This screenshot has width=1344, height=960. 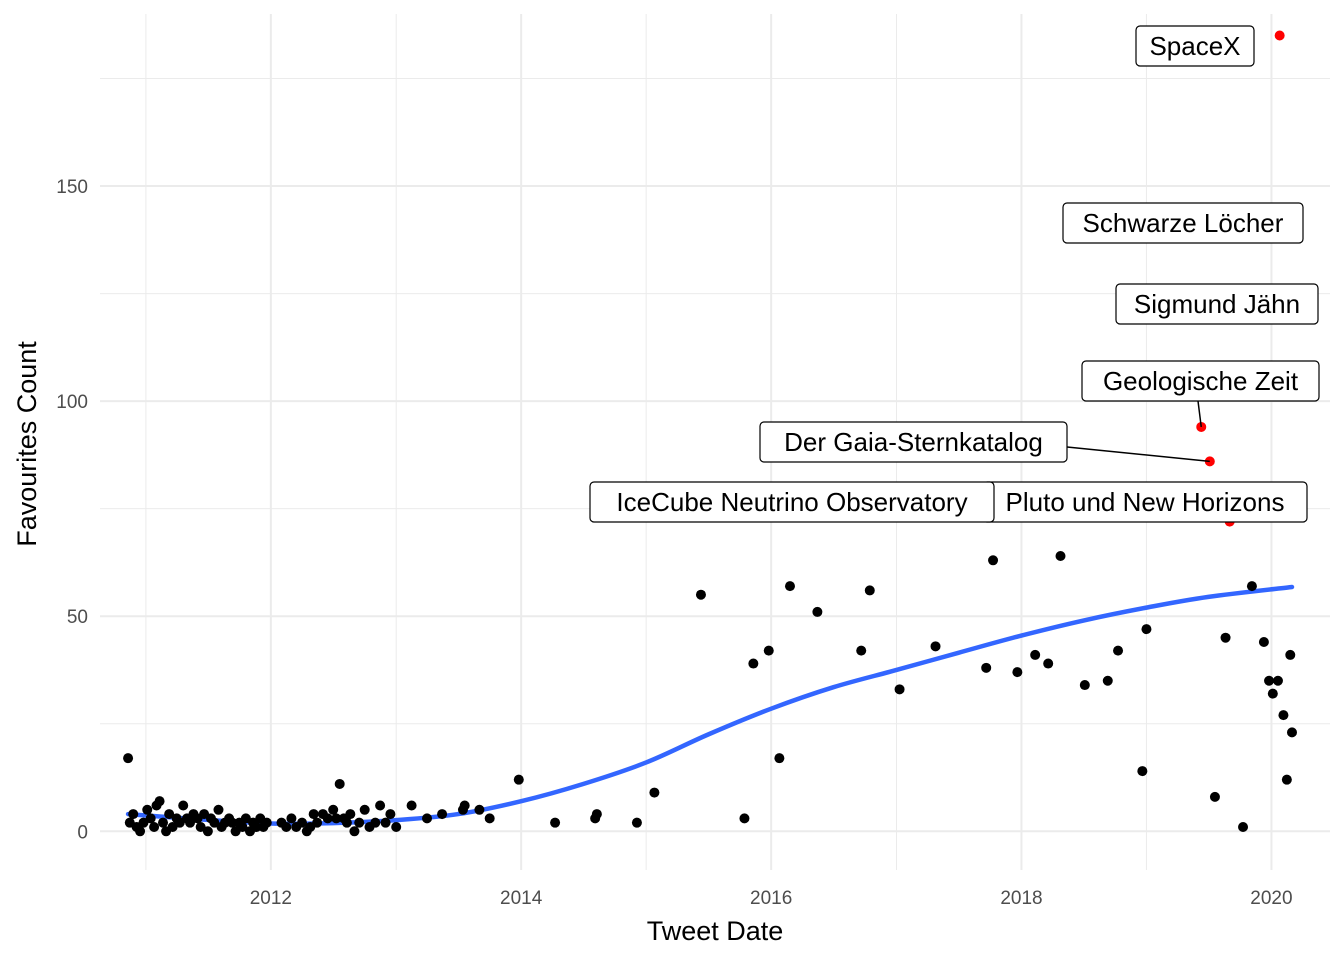 What do you see at coordinates (82, 832) in the screenshot?
I see `y-tick-label: 0` at bounding box center [82, 832].